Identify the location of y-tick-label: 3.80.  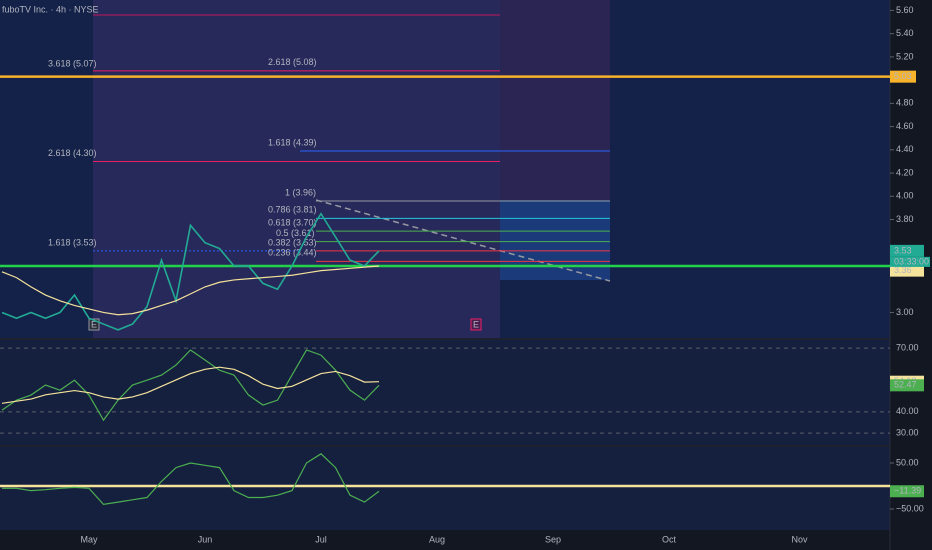
(905, 219).